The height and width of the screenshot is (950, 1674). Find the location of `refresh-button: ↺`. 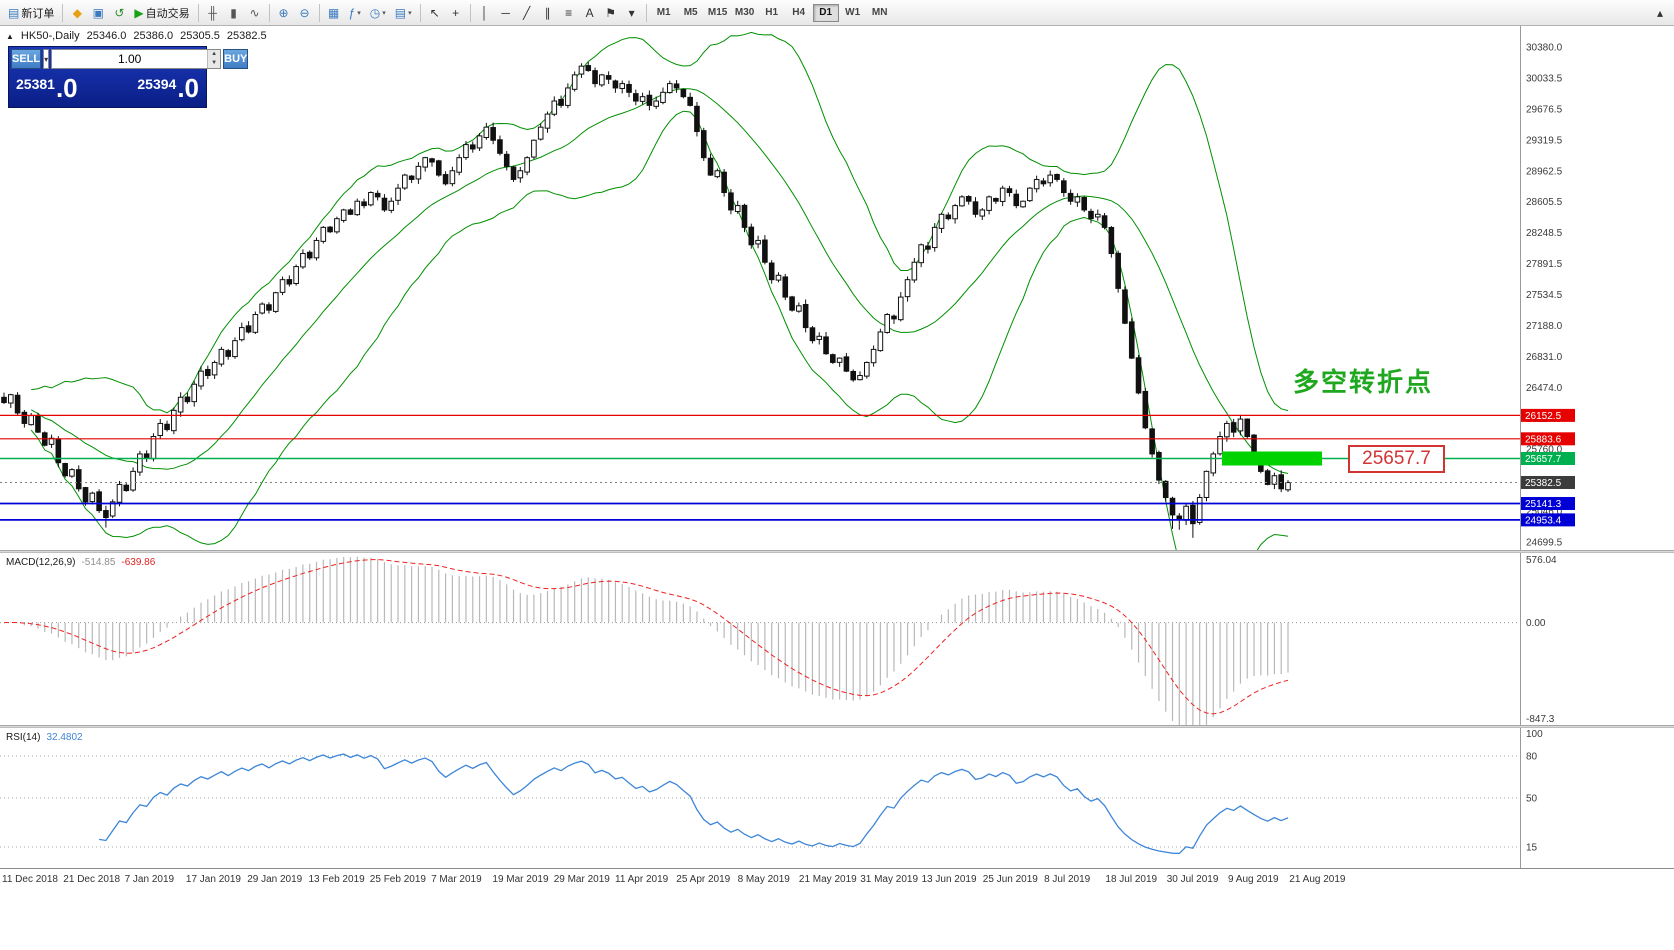

refresh-button: ↺ is located at coordinates (119, 13).